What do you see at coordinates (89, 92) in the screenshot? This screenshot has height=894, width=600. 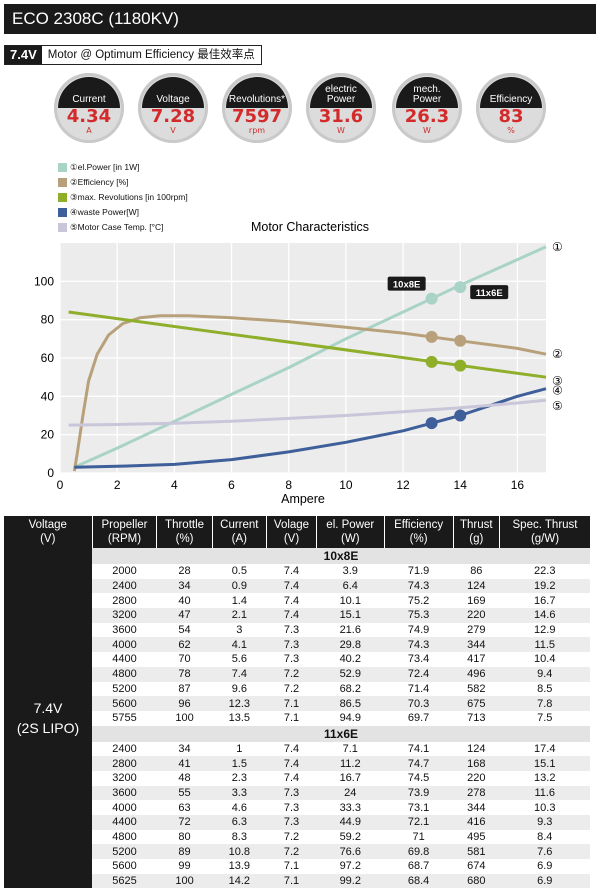 I see `gauge-label: Current` at bounding box center [89, 92].